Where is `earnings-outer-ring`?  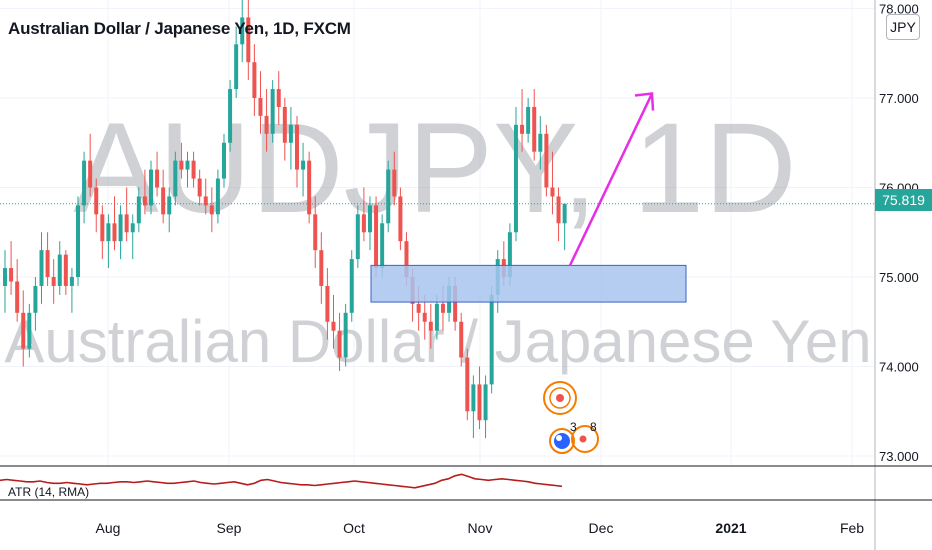
earnings-outer-ring is located at coordinates (560, 398).